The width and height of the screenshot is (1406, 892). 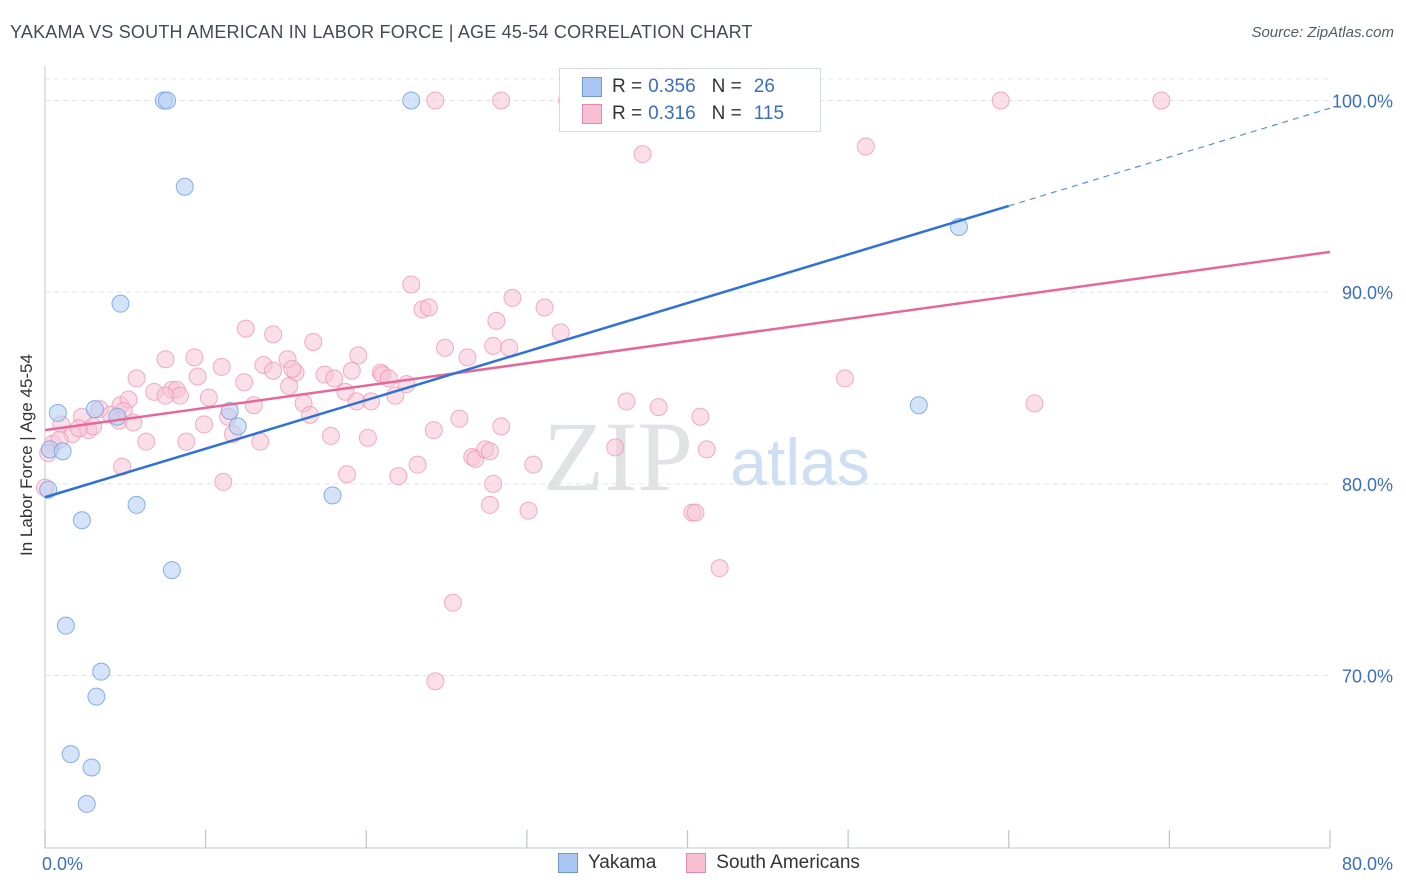 I want to click on x-tick-label: 80.0%, so click(x=1367, y=864).